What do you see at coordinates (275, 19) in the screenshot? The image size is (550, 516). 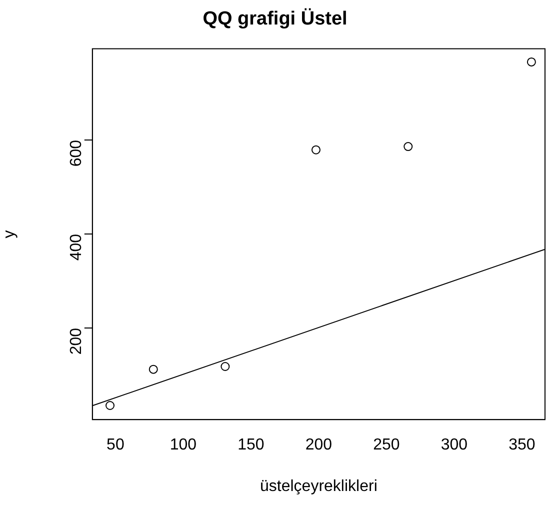 I see `chart-title: QQ grafigi Üstel` at bounding box center [275, 19].